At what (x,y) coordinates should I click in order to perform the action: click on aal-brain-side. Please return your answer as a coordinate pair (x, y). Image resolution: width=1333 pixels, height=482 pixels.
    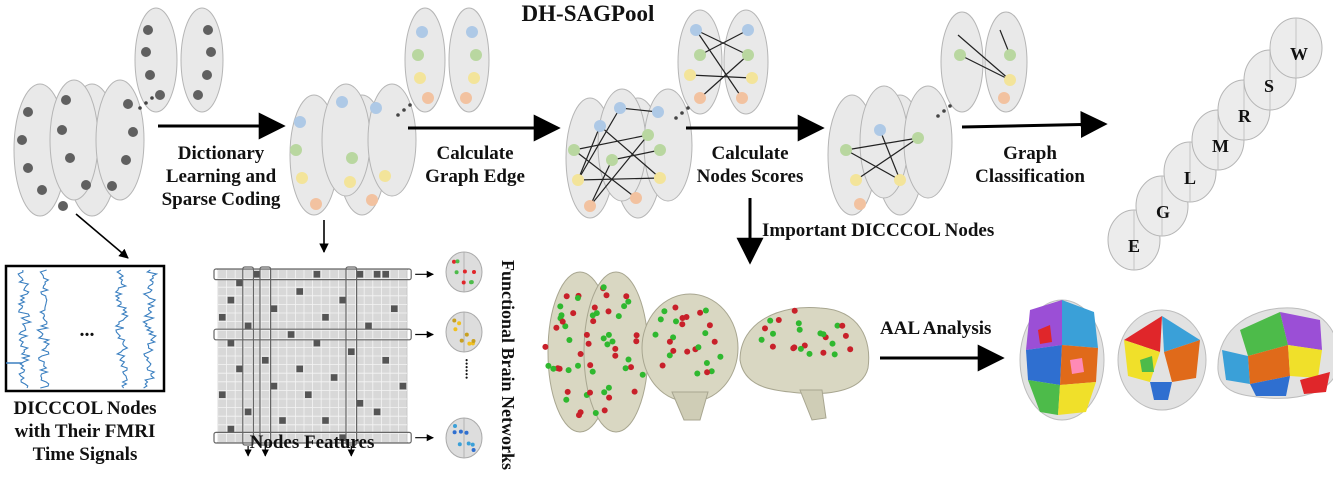
    Looking at the image, I should click on (1275, 353).